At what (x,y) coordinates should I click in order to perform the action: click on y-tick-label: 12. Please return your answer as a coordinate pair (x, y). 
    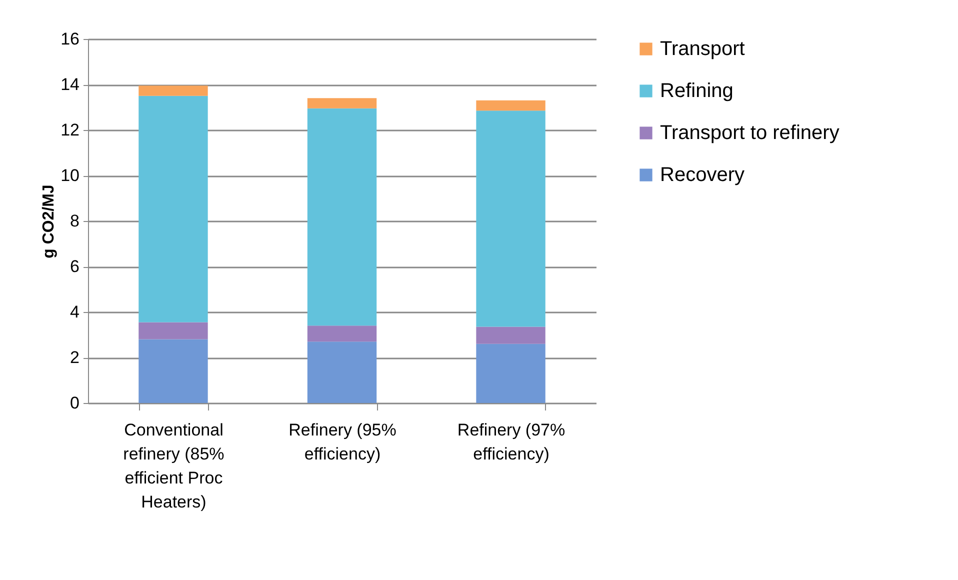
    Looking at the image, I should click on (70, 130).